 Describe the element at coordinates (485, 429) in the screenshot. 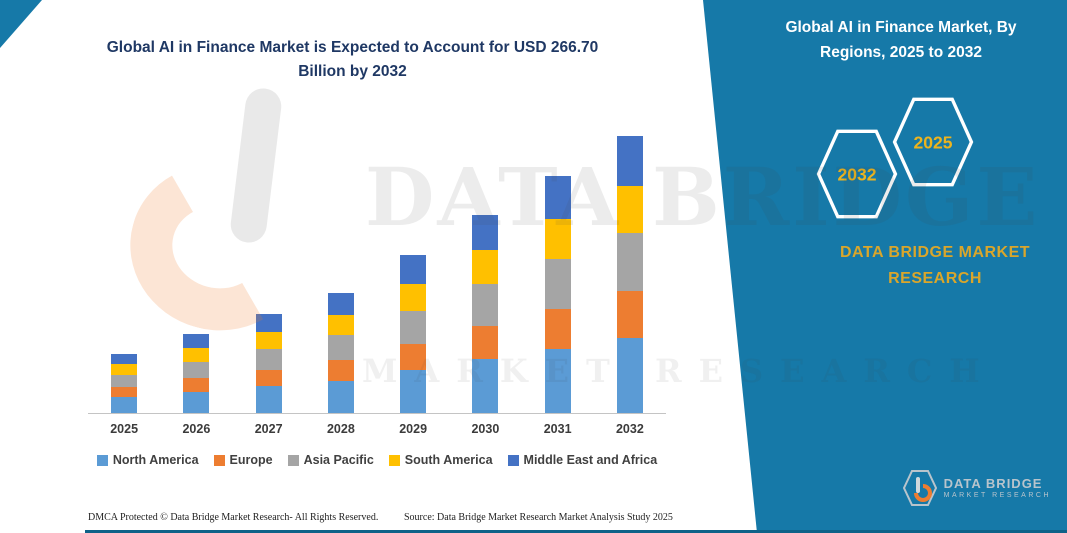

I see `x-axis-tick-label: 2030` at that location.